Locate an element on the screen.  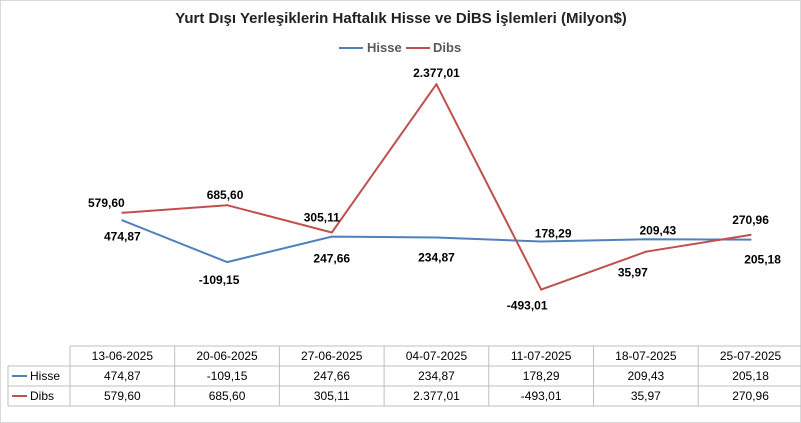
table-cell: 270,96 is located at coordinates (750, 396).